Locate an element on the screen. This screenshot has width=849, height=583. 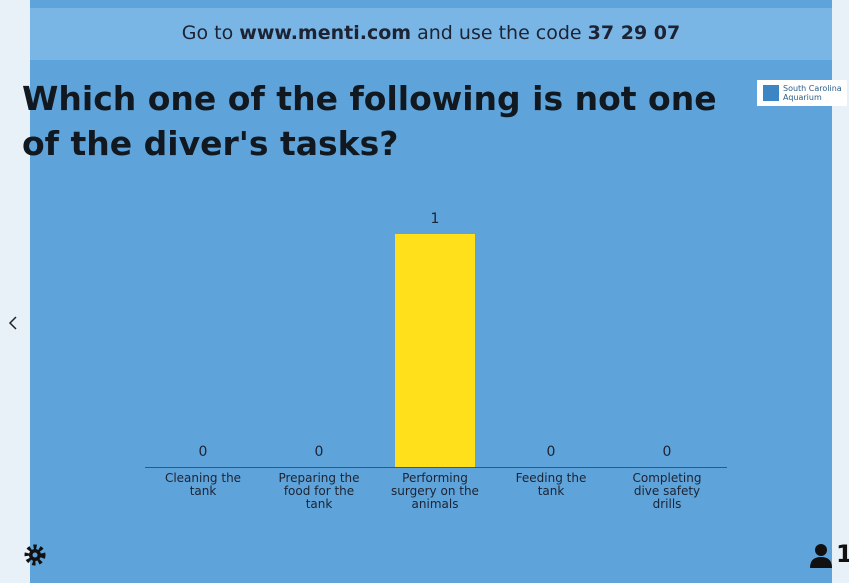
category-label: Completing dive safety drills is located at coordinates (667, 491).